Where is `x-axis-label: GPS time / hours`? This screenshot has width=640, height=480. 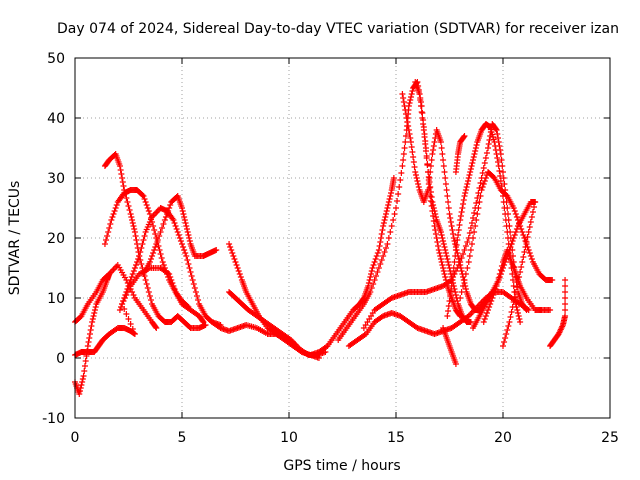 x-axis-label: GPS time / hours is located at coordinates (341, 466).